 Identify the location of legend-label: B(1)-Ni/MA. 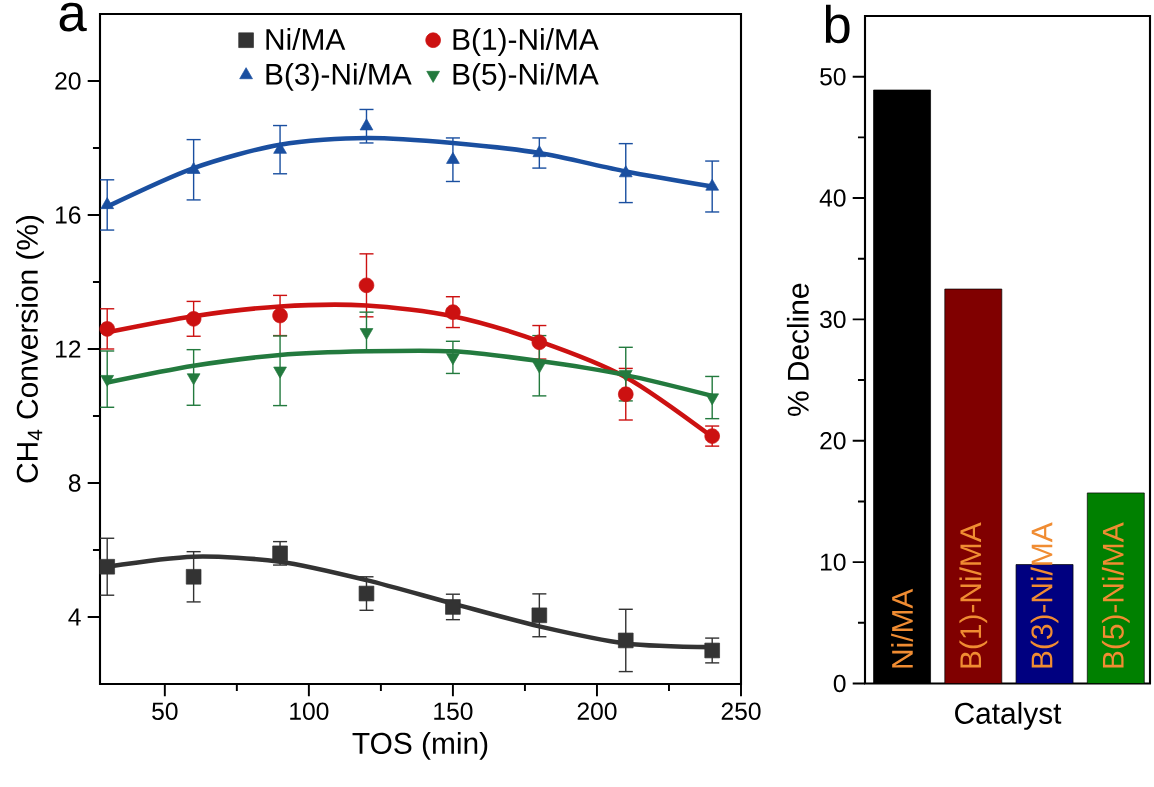
(526, 42).